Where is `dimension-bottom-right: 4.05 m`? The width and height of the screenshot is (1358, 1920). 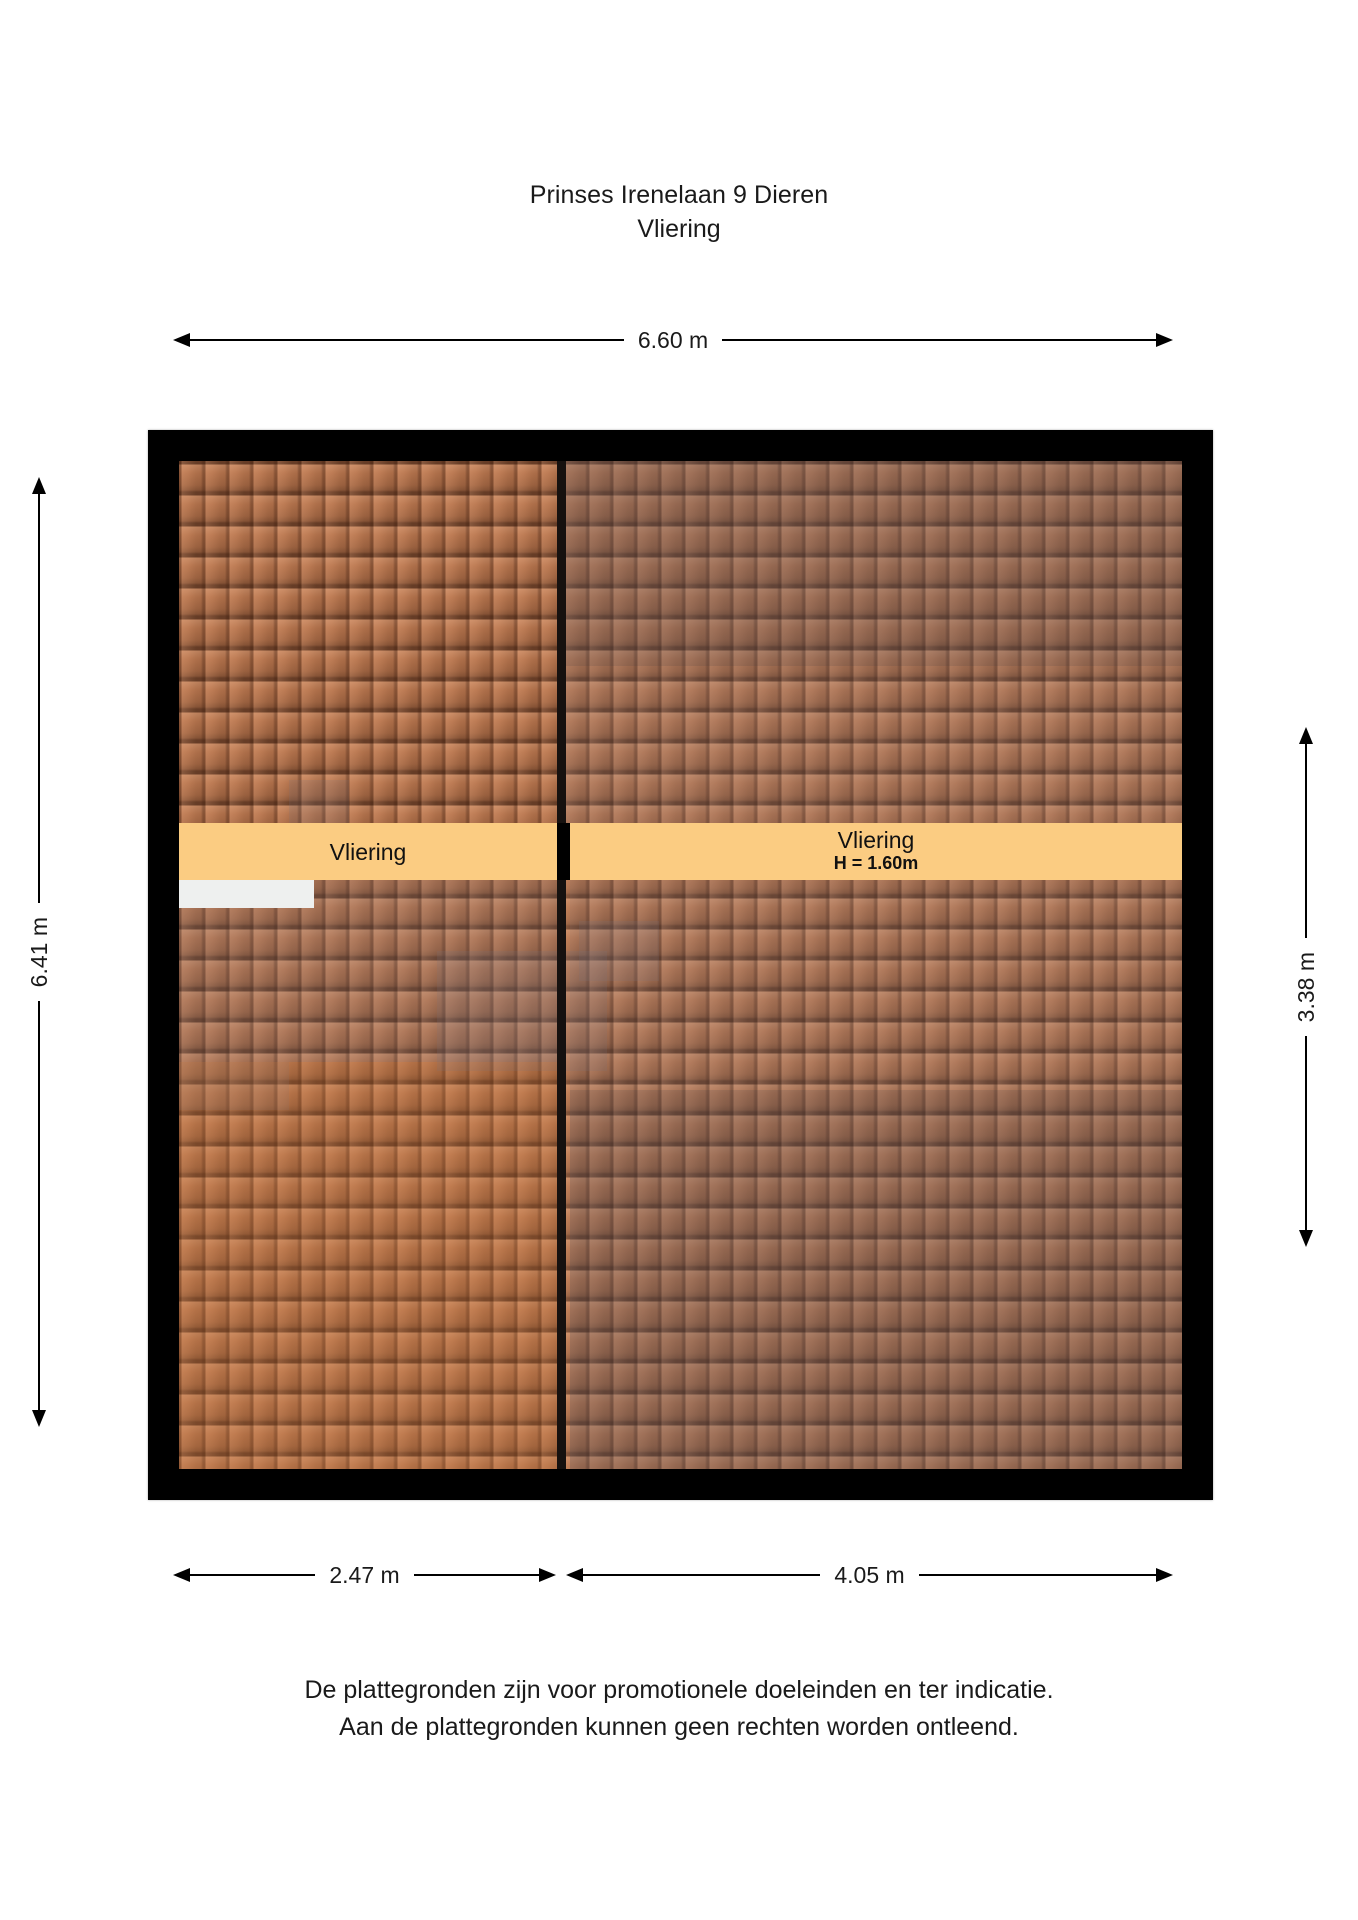
dimension-bottom-right: 4.05 m is located at coordinates (870, 1574).